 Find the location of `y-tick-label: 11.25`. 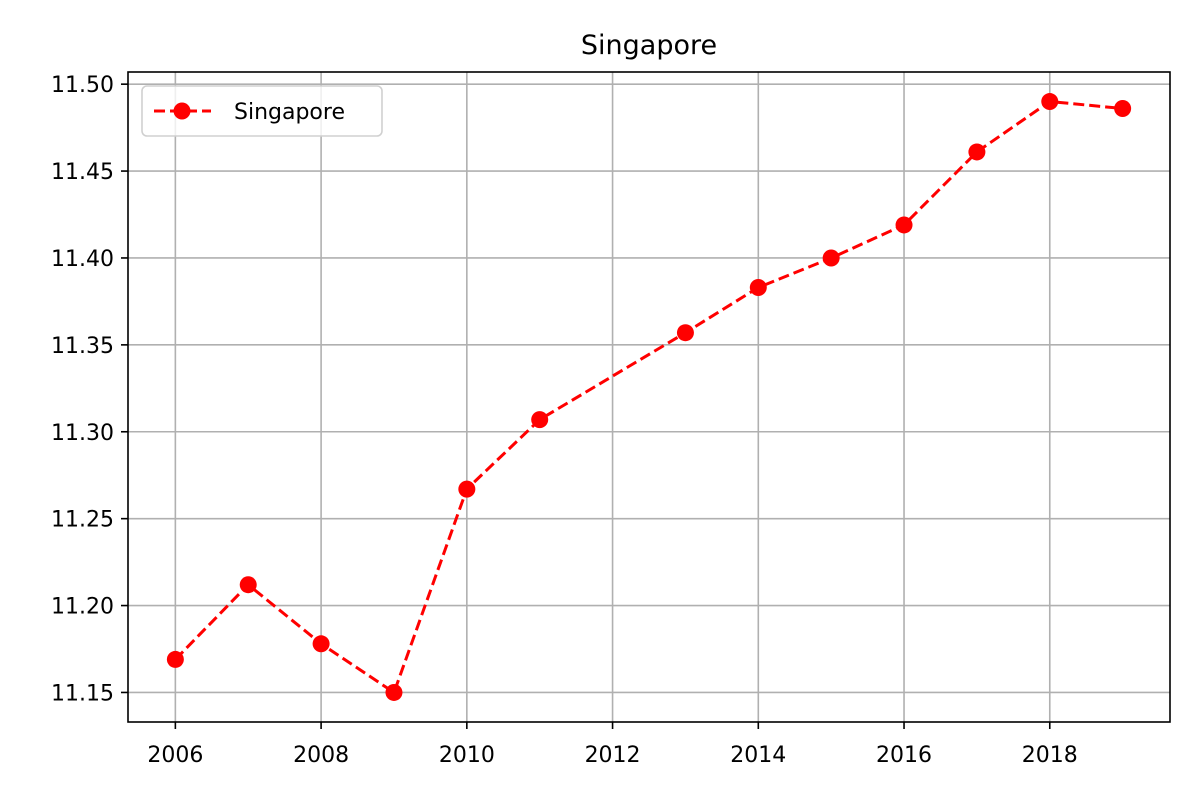

y-tick-label: 11.25 is located at coordinates (82, 520).